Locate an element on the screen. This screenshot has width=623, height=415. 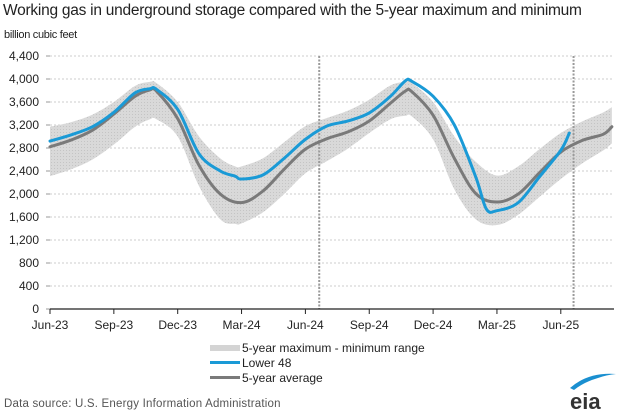
y-tick-label: 3,200 is located at coordinates (24, 125).